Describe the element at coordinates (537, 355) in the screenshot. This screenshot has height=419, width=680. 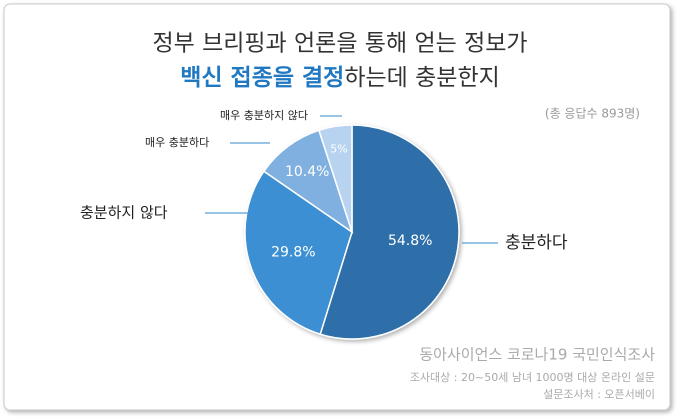
I see `source-title: 동아사이언스 코로나19 국민인식조사` at that location.